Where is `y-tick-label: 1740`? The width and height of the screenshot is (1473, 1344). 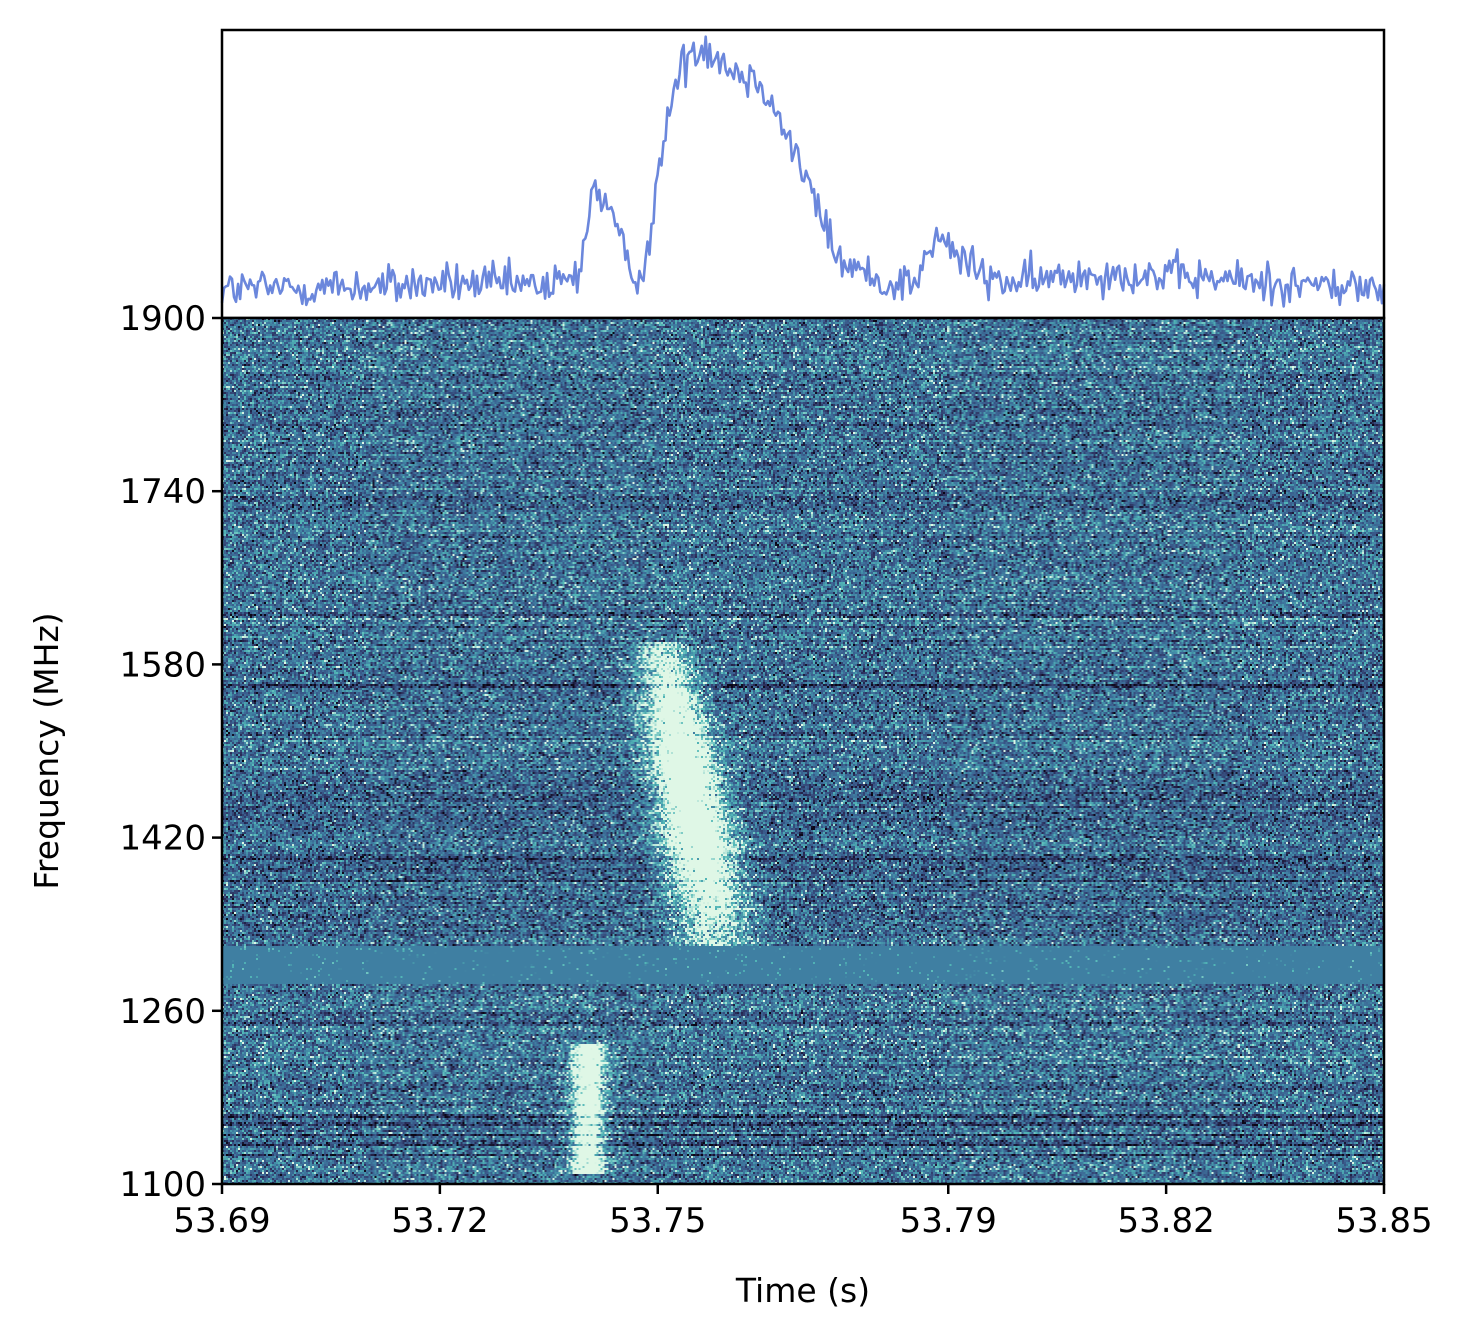
y-tick-label: 1740 is located at coordinates (162, 492).